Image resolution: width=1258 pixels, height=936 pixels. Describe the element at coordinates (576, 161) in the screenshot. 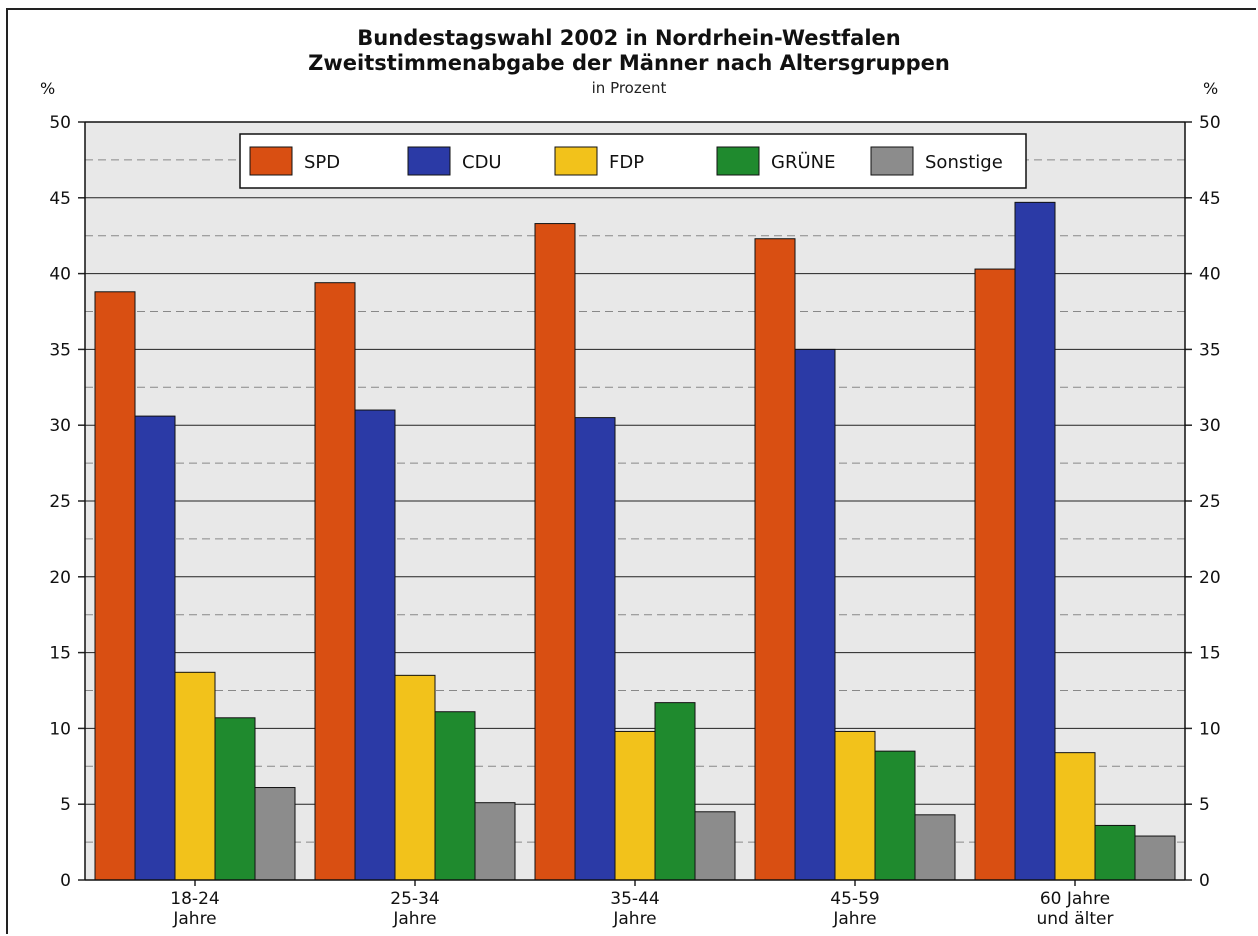

I see `legend-swatch-fdp` at that location.